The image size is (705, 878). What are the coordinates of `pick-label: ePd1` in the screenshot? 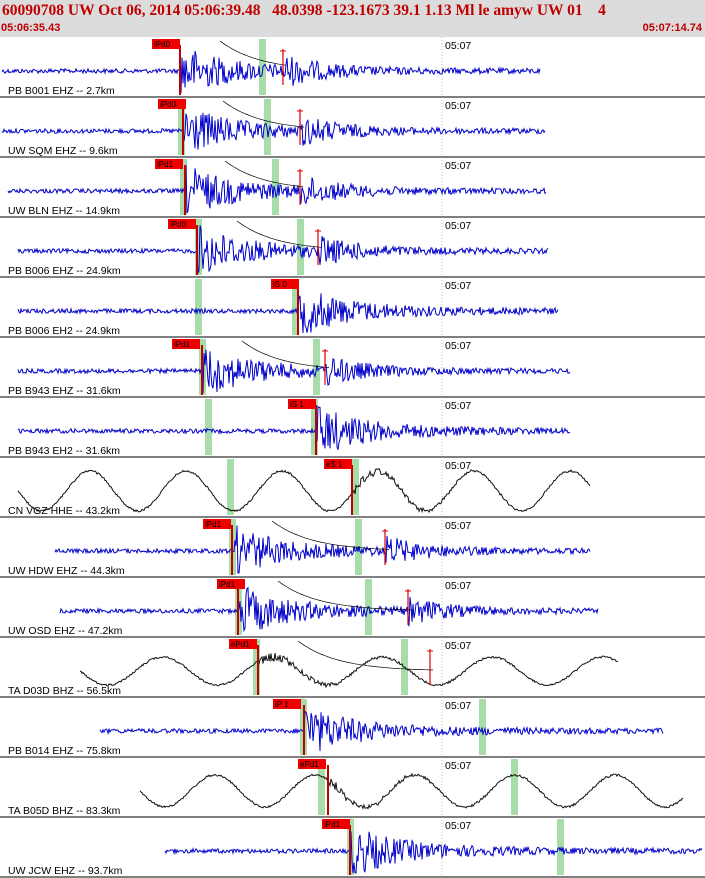 It's located at (240, 644).